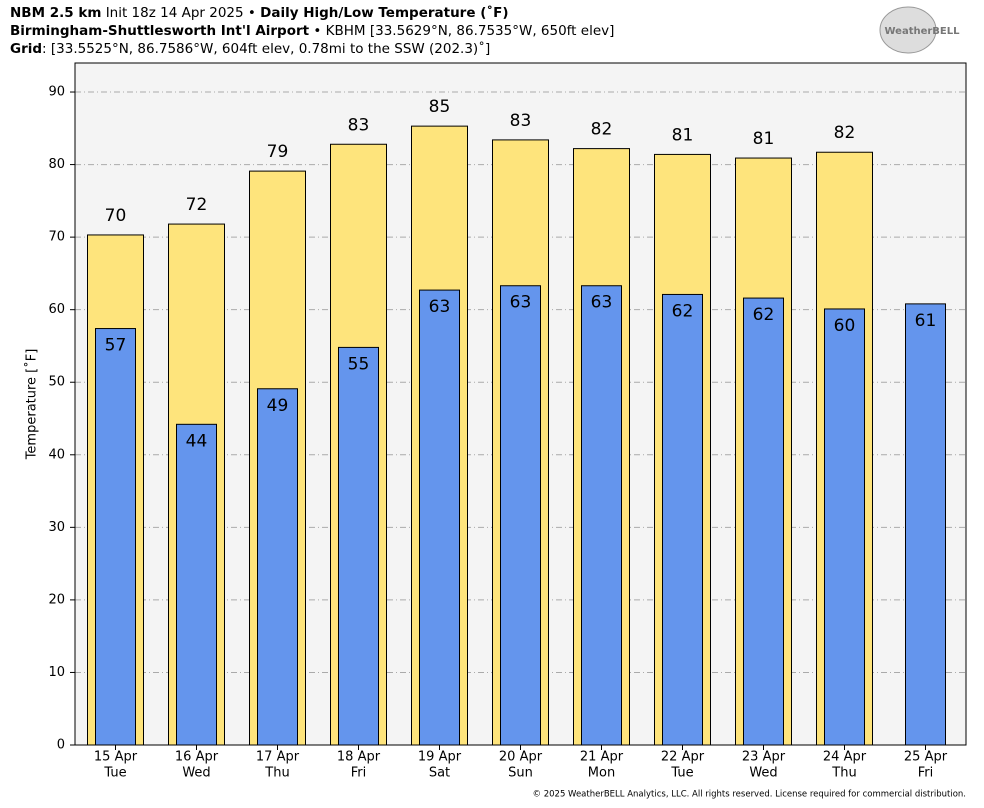  I want to click on title: NBM 2.5 km, so click(56, 13).